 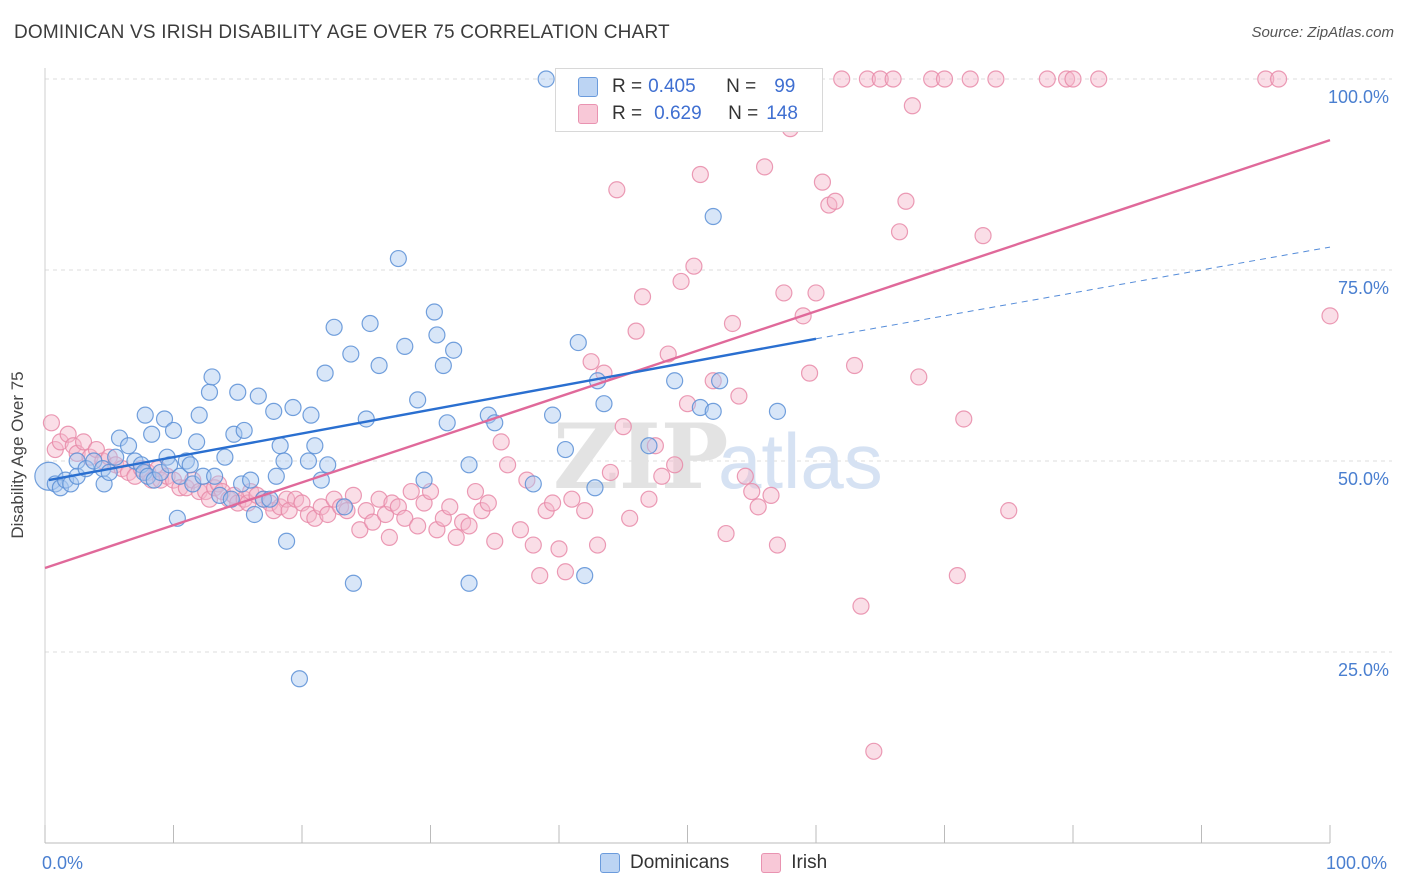 I want to click on series-legend: Dominicans Irish, so click(x=729, y=863).